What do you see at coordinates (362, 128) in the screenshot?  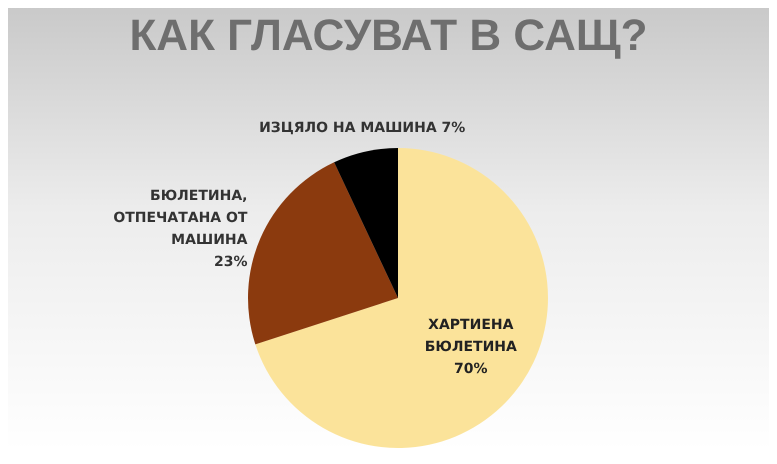 I see `slice-label: ИЗЦЯЛО НА МАШИНА 7%` at bounding box center [362, 128].